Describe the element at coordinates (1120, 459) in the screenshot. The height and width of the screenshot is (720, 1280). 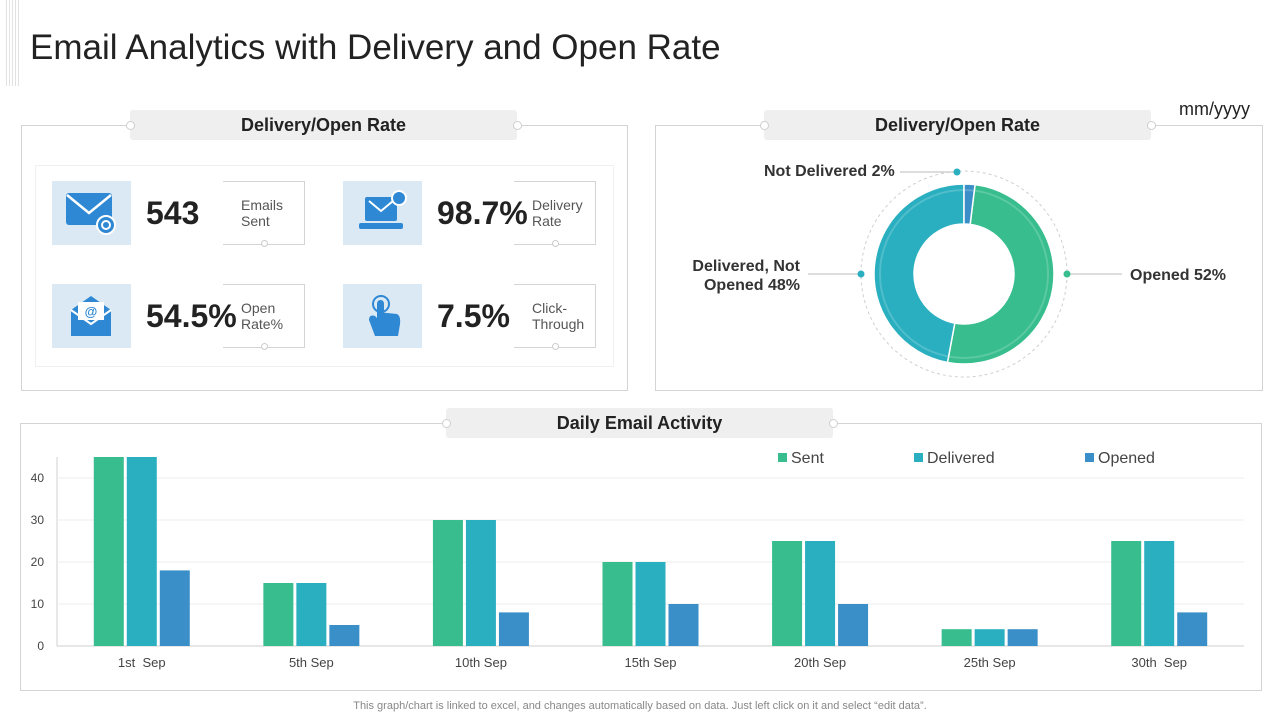
I see `legend-item-opened: Opened` at that location.